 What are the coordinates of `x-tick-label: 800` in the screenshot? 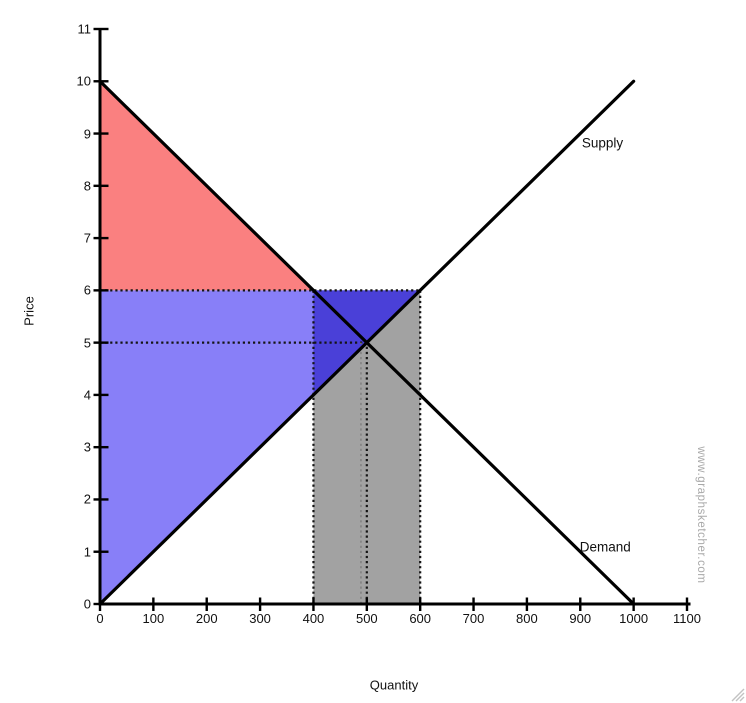 It's located at (527, 618).